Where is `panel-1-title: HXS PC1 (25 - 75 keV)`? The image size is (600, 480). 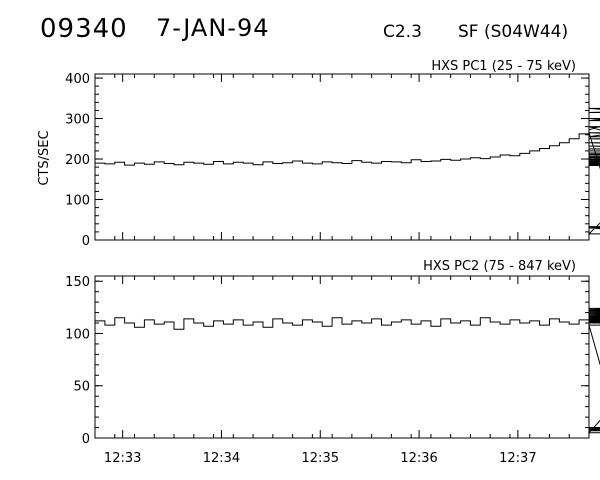
panel-1-title: HXS PC1 (25 - 75 keV) is located at coordinates (503, 66).